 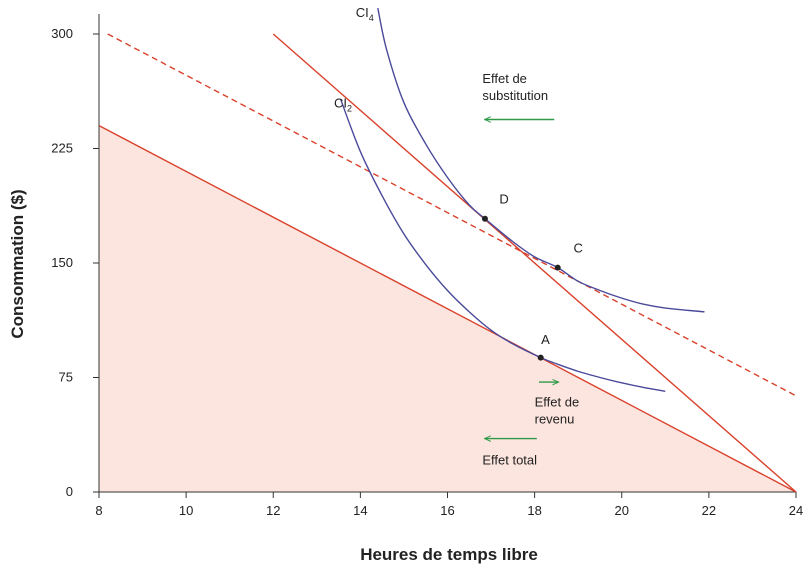 I want to click on x-tick-label: 12, so click(x=273, y=510).